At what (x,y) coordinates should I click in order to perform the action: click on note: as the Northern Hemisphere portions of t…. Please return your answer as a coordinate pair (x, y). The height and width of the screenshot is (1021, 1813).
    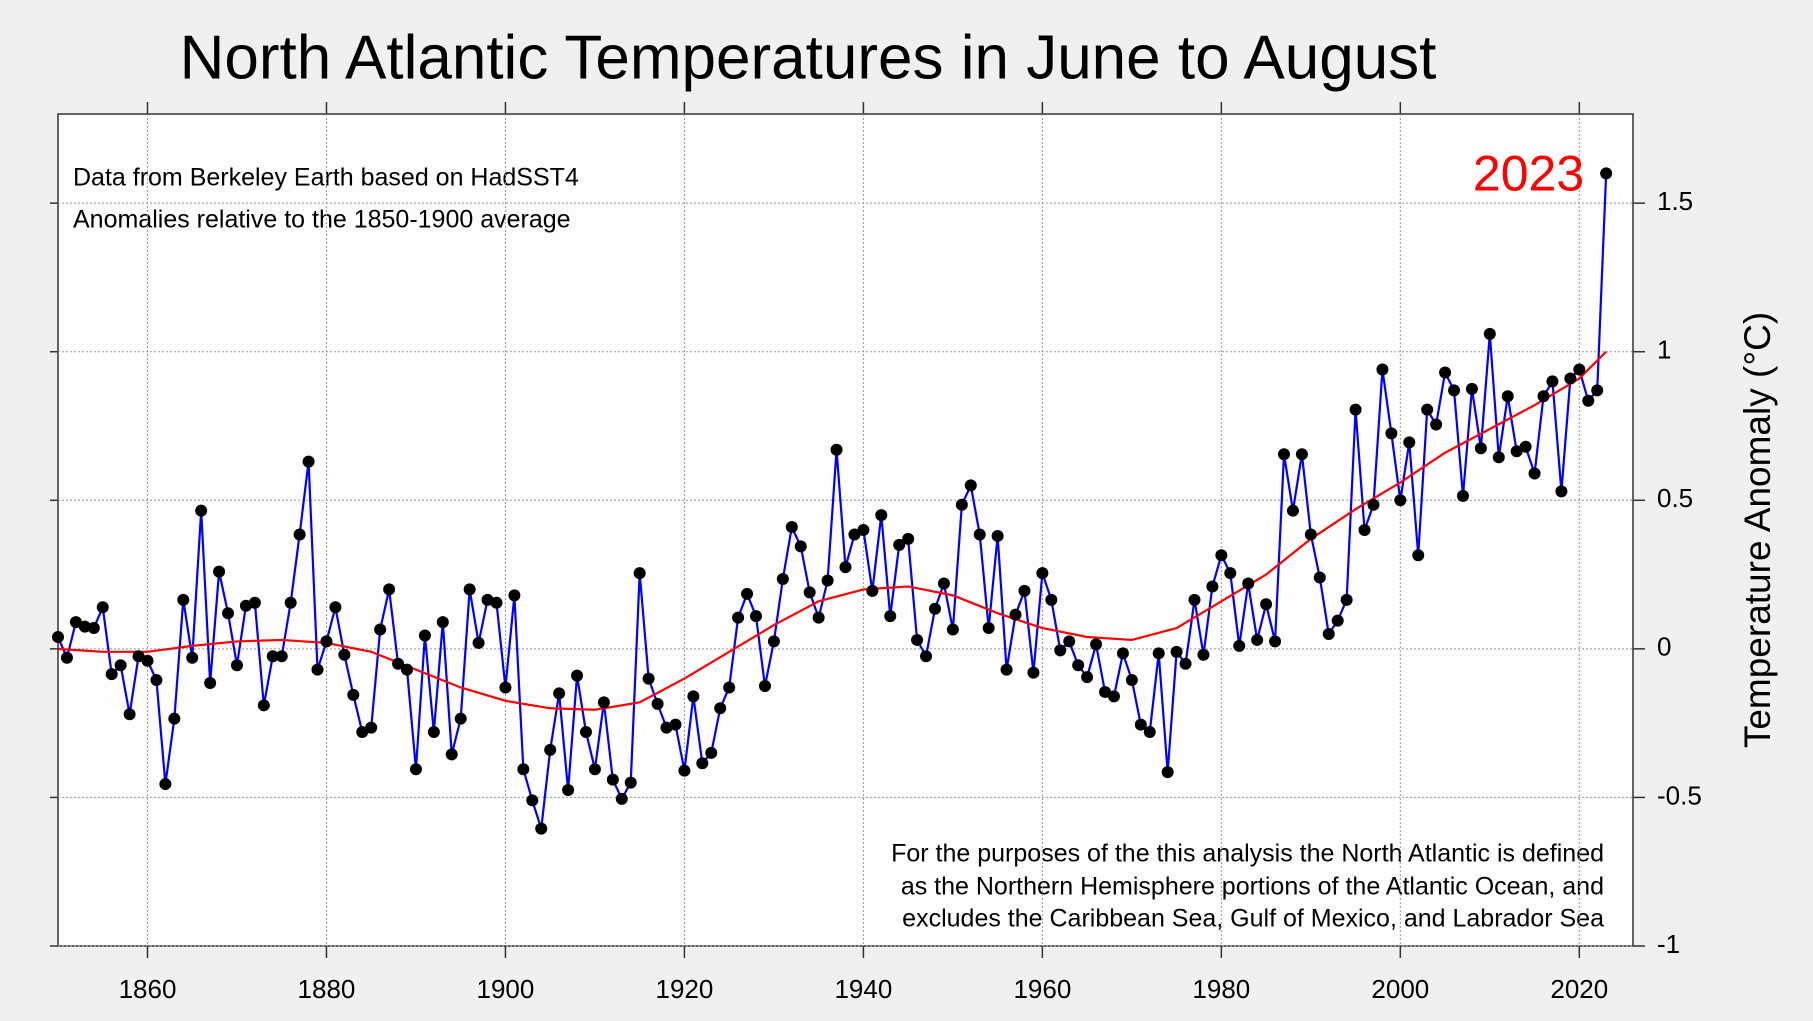
    Looking at the image, I should click on (1252, 887).